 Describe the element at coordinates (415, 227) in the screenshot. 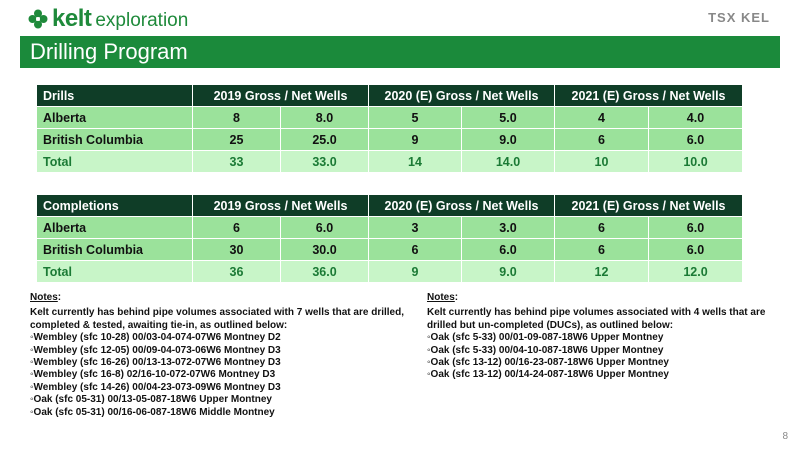

I see `table-cell: 3` at that location.